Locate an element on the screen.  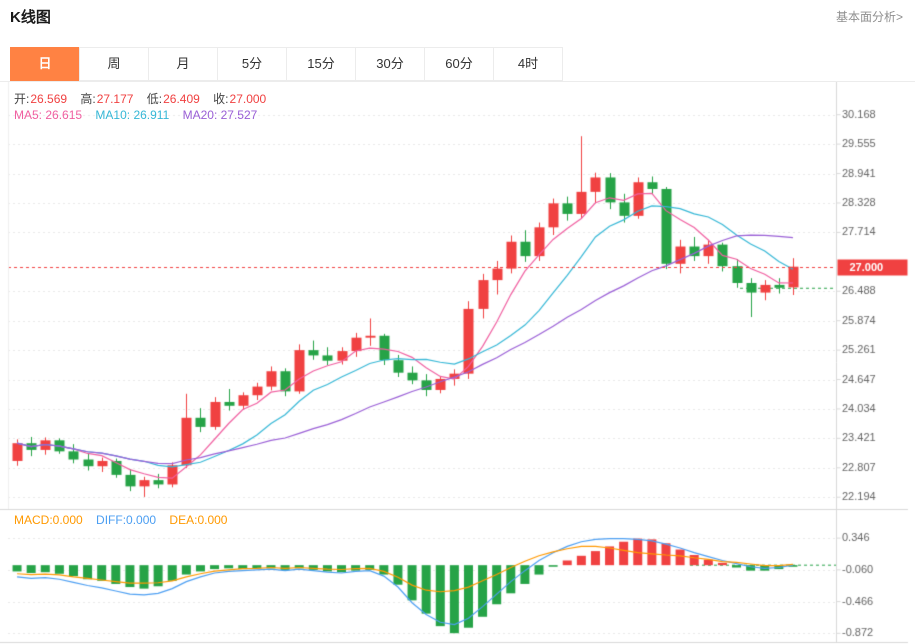
tab-week: 周 is located at coordinates (114, 64).